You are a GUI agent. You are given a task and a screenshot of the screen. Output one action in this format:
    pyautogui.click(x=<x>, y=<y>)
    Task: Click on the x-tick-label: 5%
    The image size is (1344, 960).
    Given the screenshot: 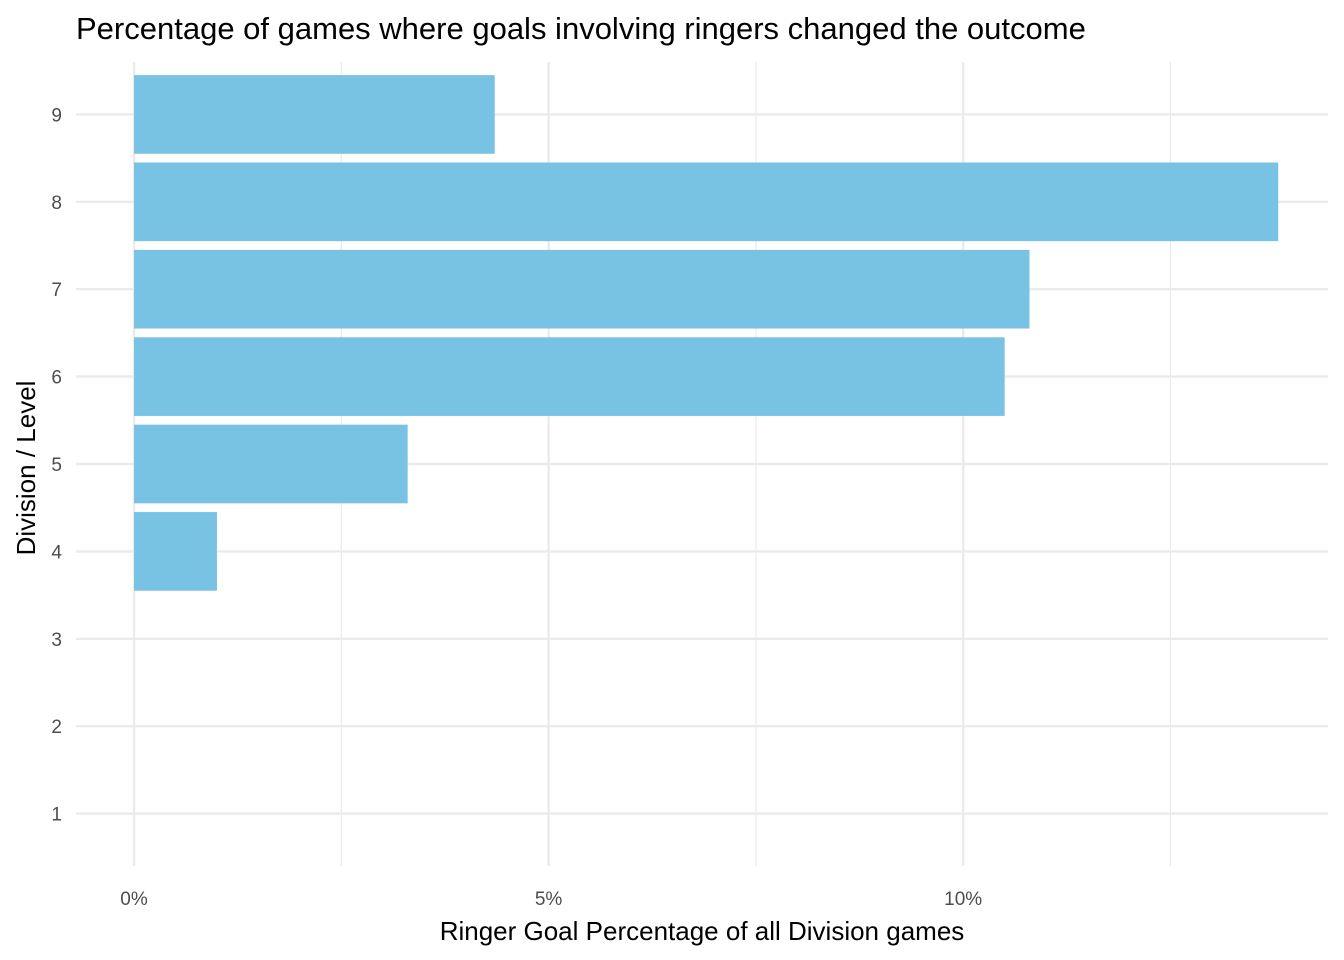 What is the action you would take?
    pyautogui.click(x=549, y=899)
    